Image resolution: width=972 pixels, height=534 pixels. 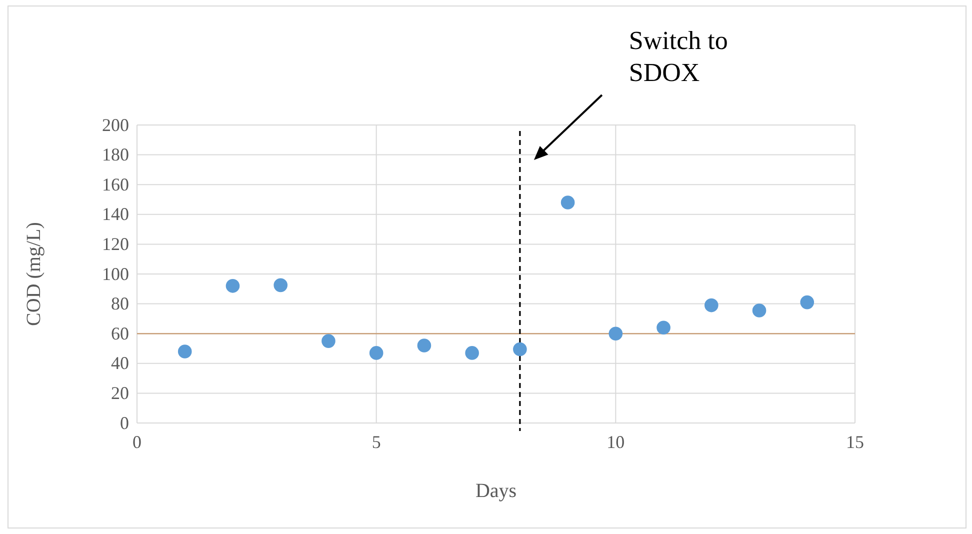 I want to click on y-tick-label: 60, so click(x=120, y=333).